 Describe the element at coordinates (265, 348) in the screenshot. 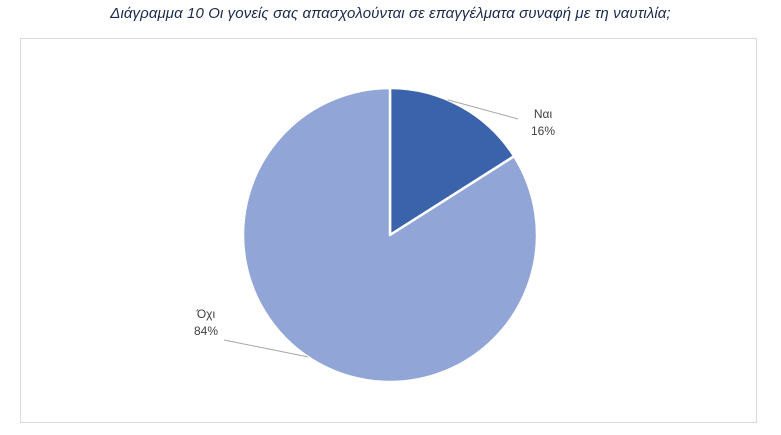

I see `leader-line-oxi` at that location.